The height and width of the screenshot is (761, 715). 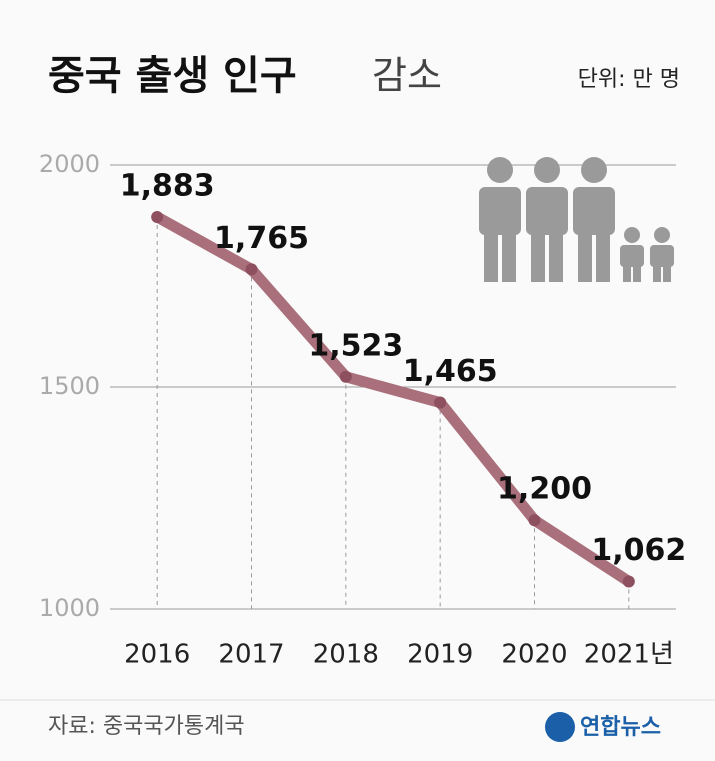 What do you see at coordinates (261, 238) in the screenshot?
I see `value-label: 1,765` at bounding box center [261, 238].